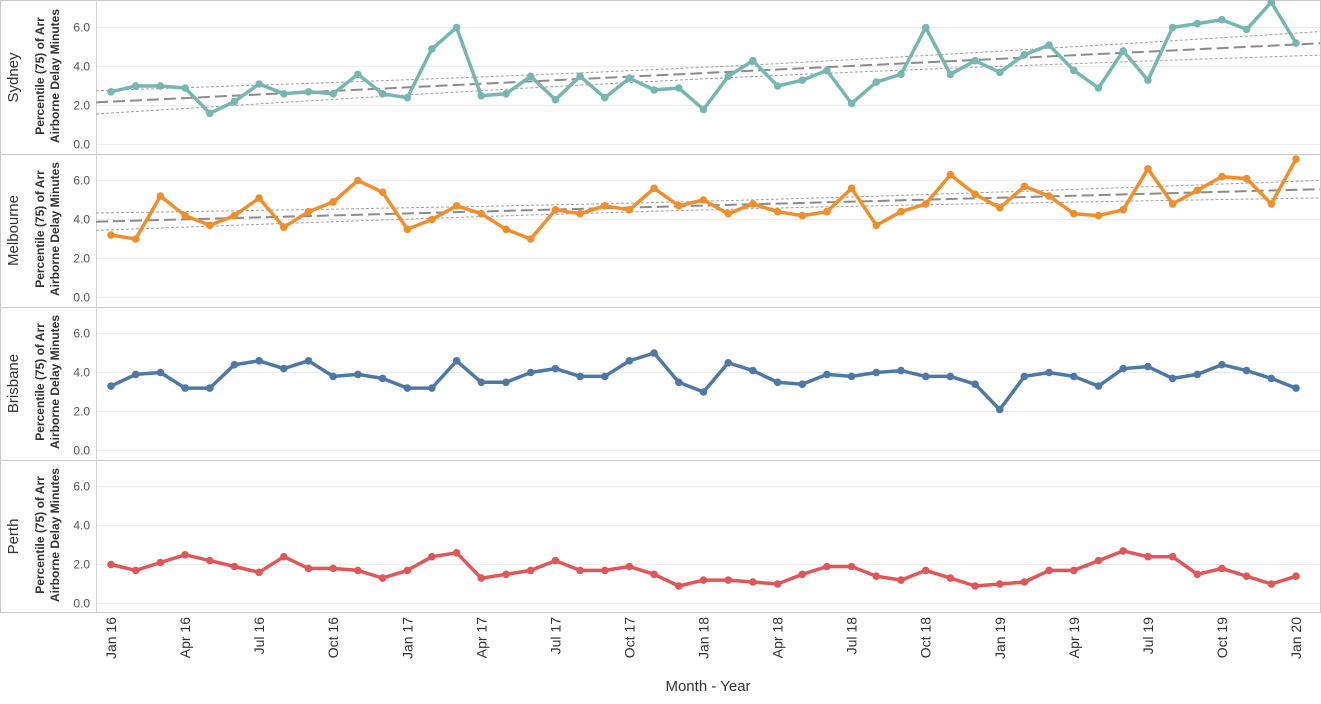  What do you see at coordinates (81, 334) in the screenshot?
I see `y-tick-label: 6.0` at bounding box center [81, 334].